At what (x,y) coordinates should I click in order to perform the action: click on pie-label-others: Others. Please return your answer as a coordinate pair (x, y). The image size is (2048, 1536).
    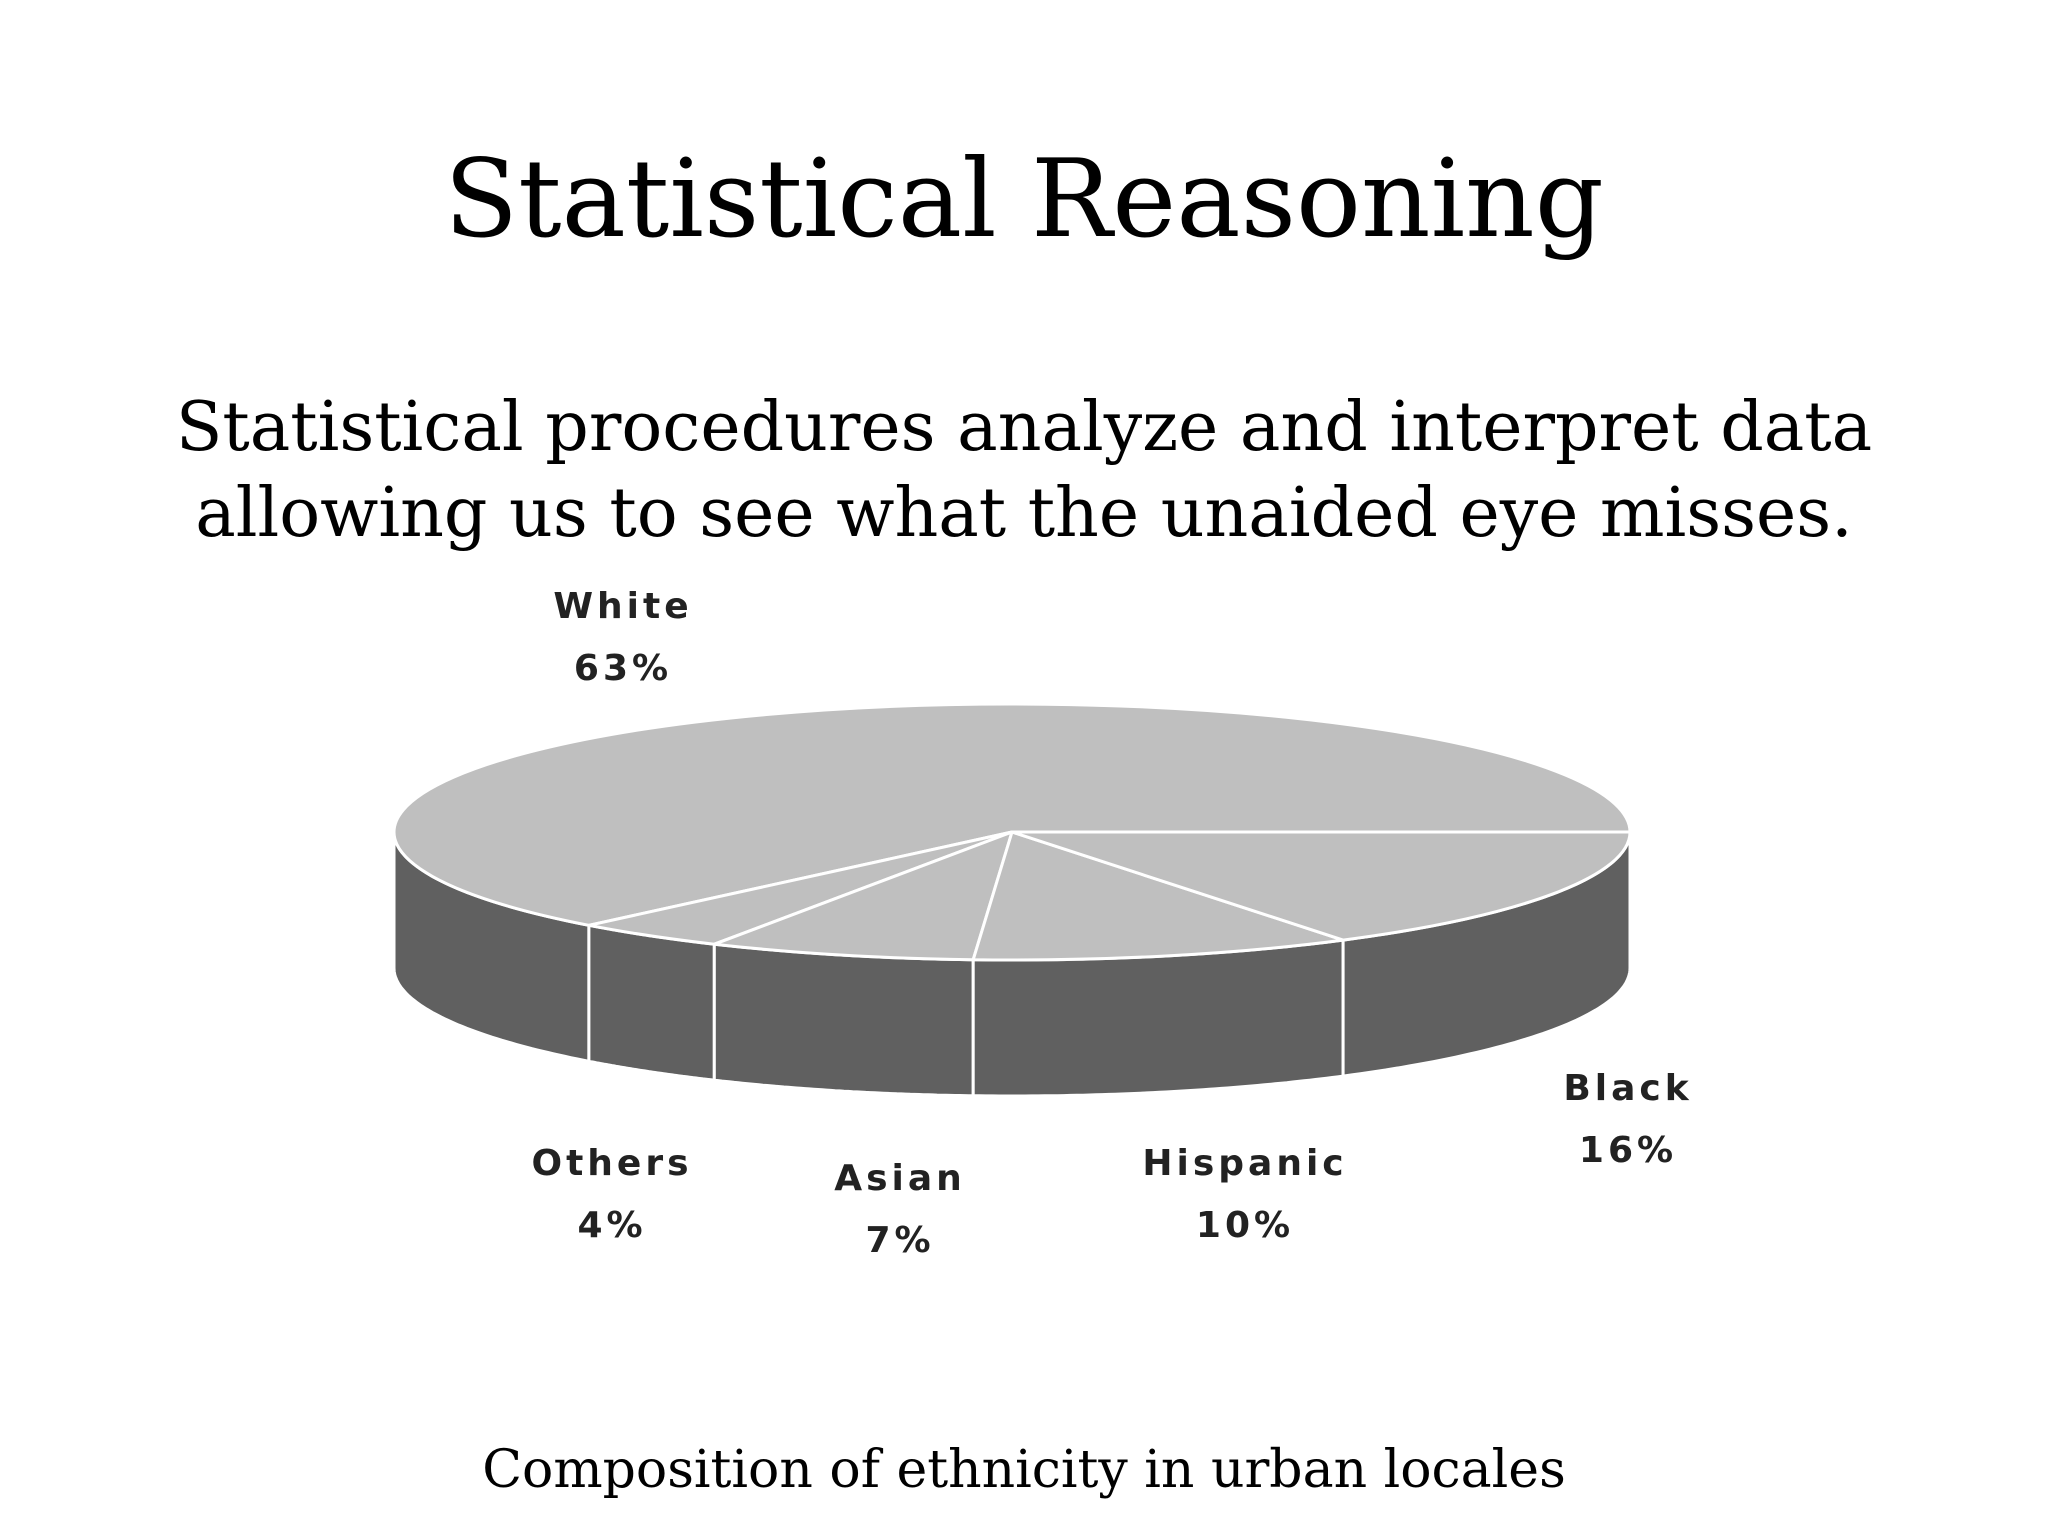
    Looking at the image, I should click on (611, 1163).